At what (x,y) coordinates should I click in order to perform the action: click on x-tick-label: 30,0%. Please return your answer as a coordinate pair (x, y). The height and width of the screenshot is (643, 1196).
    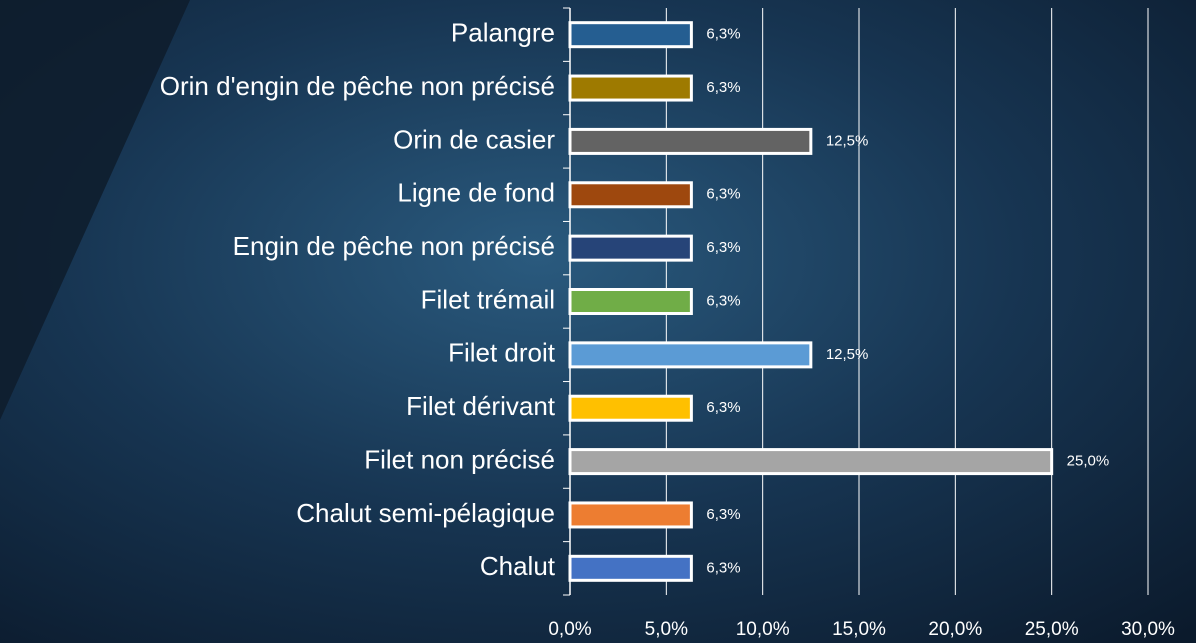
    Looking at the image, I should click on (1148, 629).